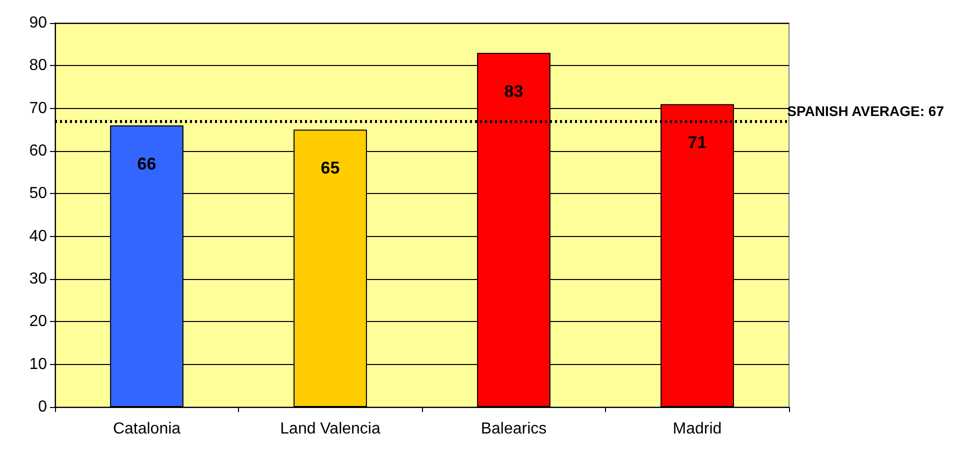  I want to click on y-tick-label: 80, so click(38, 65).